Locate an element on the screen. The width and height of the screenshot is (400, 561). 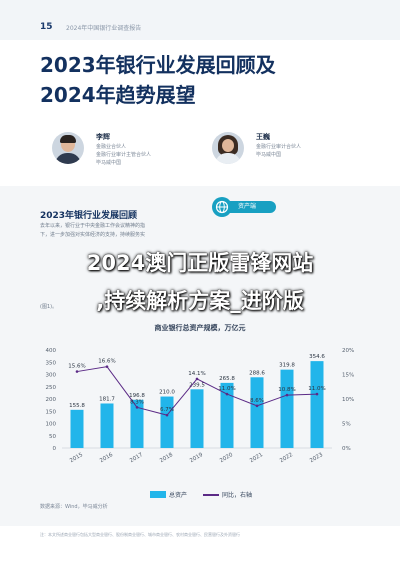
overlay-headline-2: ,持续解析方案_进阶版 is located at coordinates (200, 301).